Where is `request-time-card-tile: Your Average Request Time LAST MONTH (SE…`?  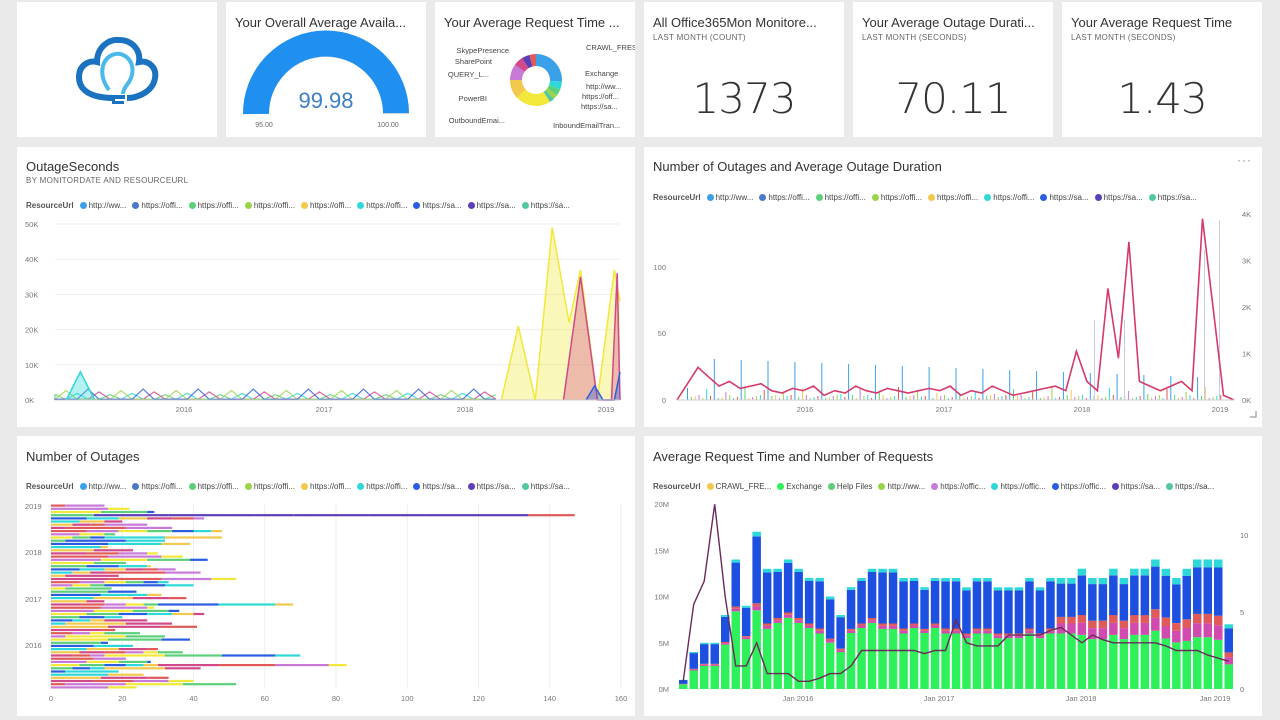
request-time-card-tile: Your Average Request Time LAST MONTH (SE… is located at coordinates (1162, 69).